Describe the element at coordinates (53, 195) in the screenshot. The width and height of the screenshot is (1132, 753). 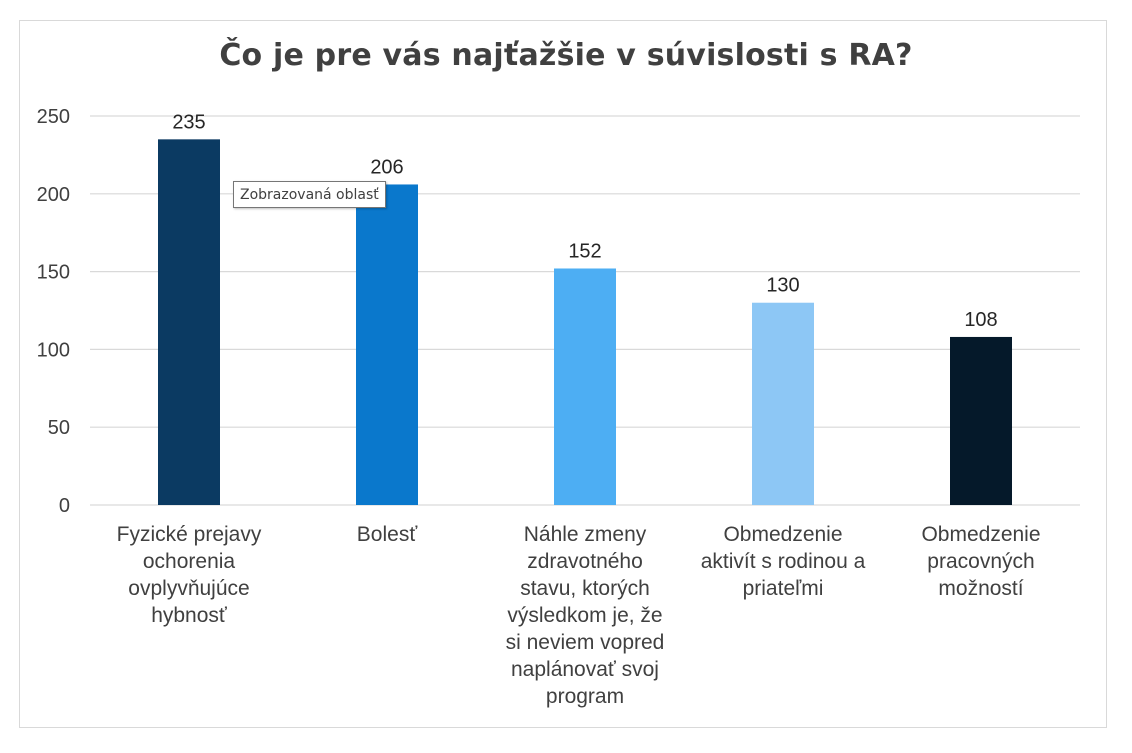
I see `y-tick-label: 200` at that location.